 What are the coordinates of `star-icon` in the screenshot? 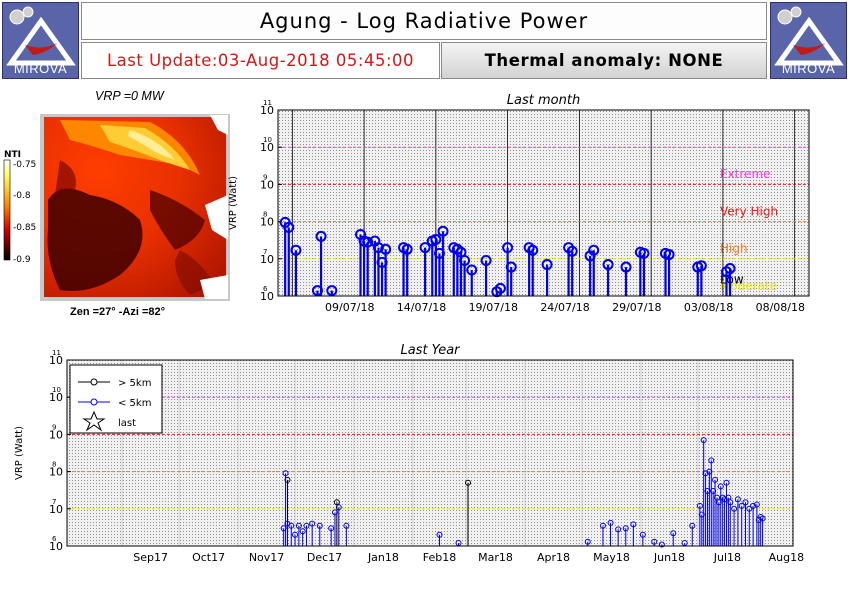 It's located at (94, 421).